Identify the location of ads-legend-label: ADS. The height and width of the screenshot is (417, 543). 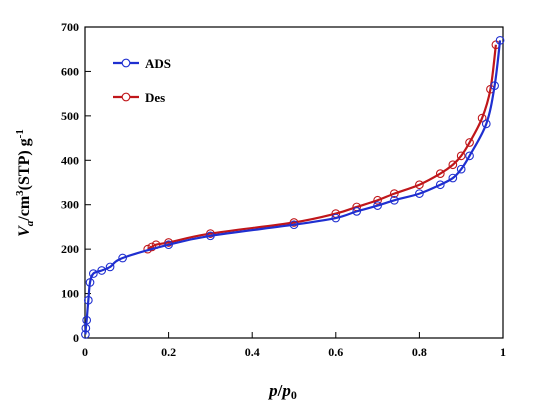
(158, 63).